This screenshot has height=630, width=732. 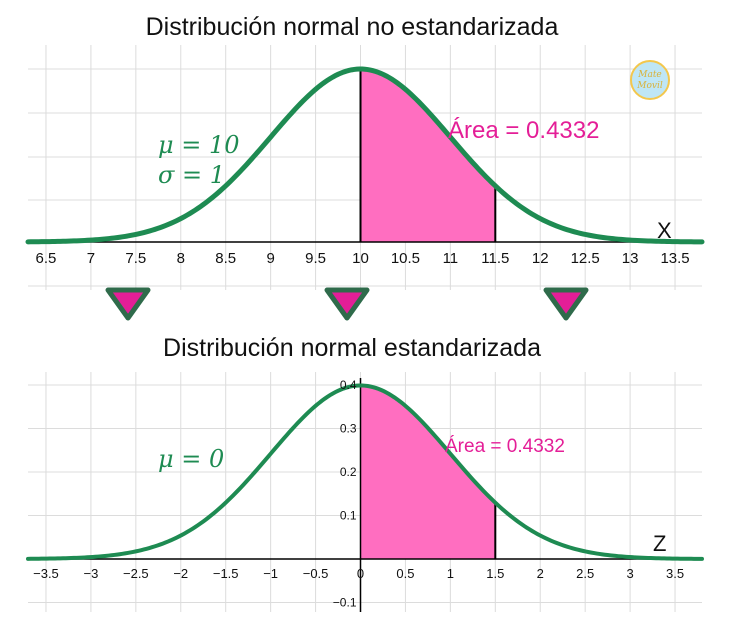 I want to click on x-tick-label: 13, so click(x=630, y=258).